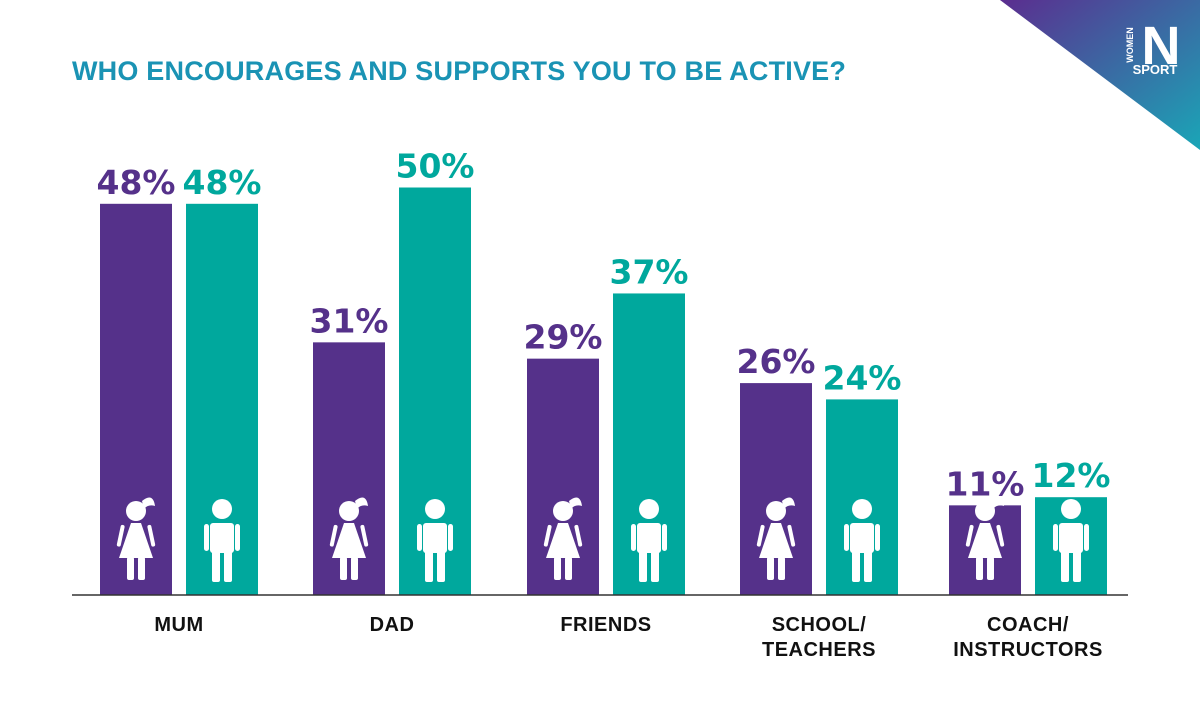 The image size is (1200, 707). I want to click on logo-letter-n: N, so click(1161, 46).